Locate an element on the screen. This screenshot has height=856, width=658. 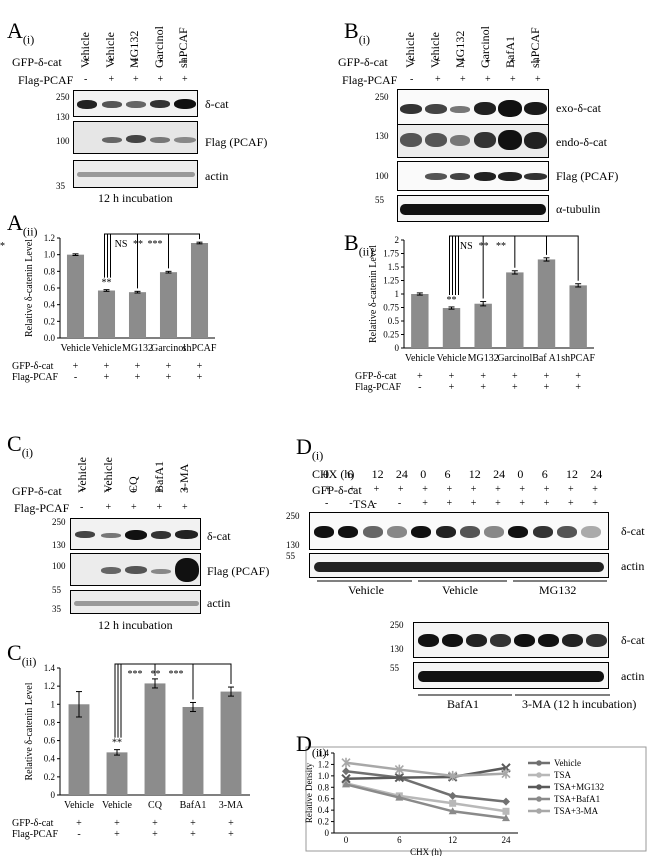
panel-c-caption: 12 h incubation is located at coordinates (135, 625).